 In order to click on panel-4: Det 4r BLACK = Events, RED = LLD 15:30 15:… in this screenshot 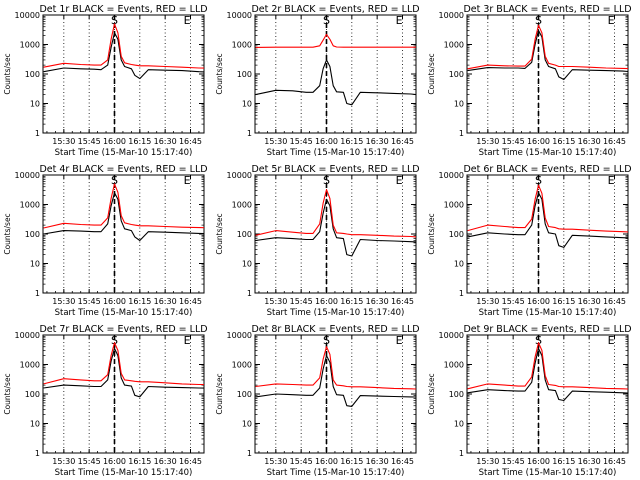, I will do `click(105, 241)`.